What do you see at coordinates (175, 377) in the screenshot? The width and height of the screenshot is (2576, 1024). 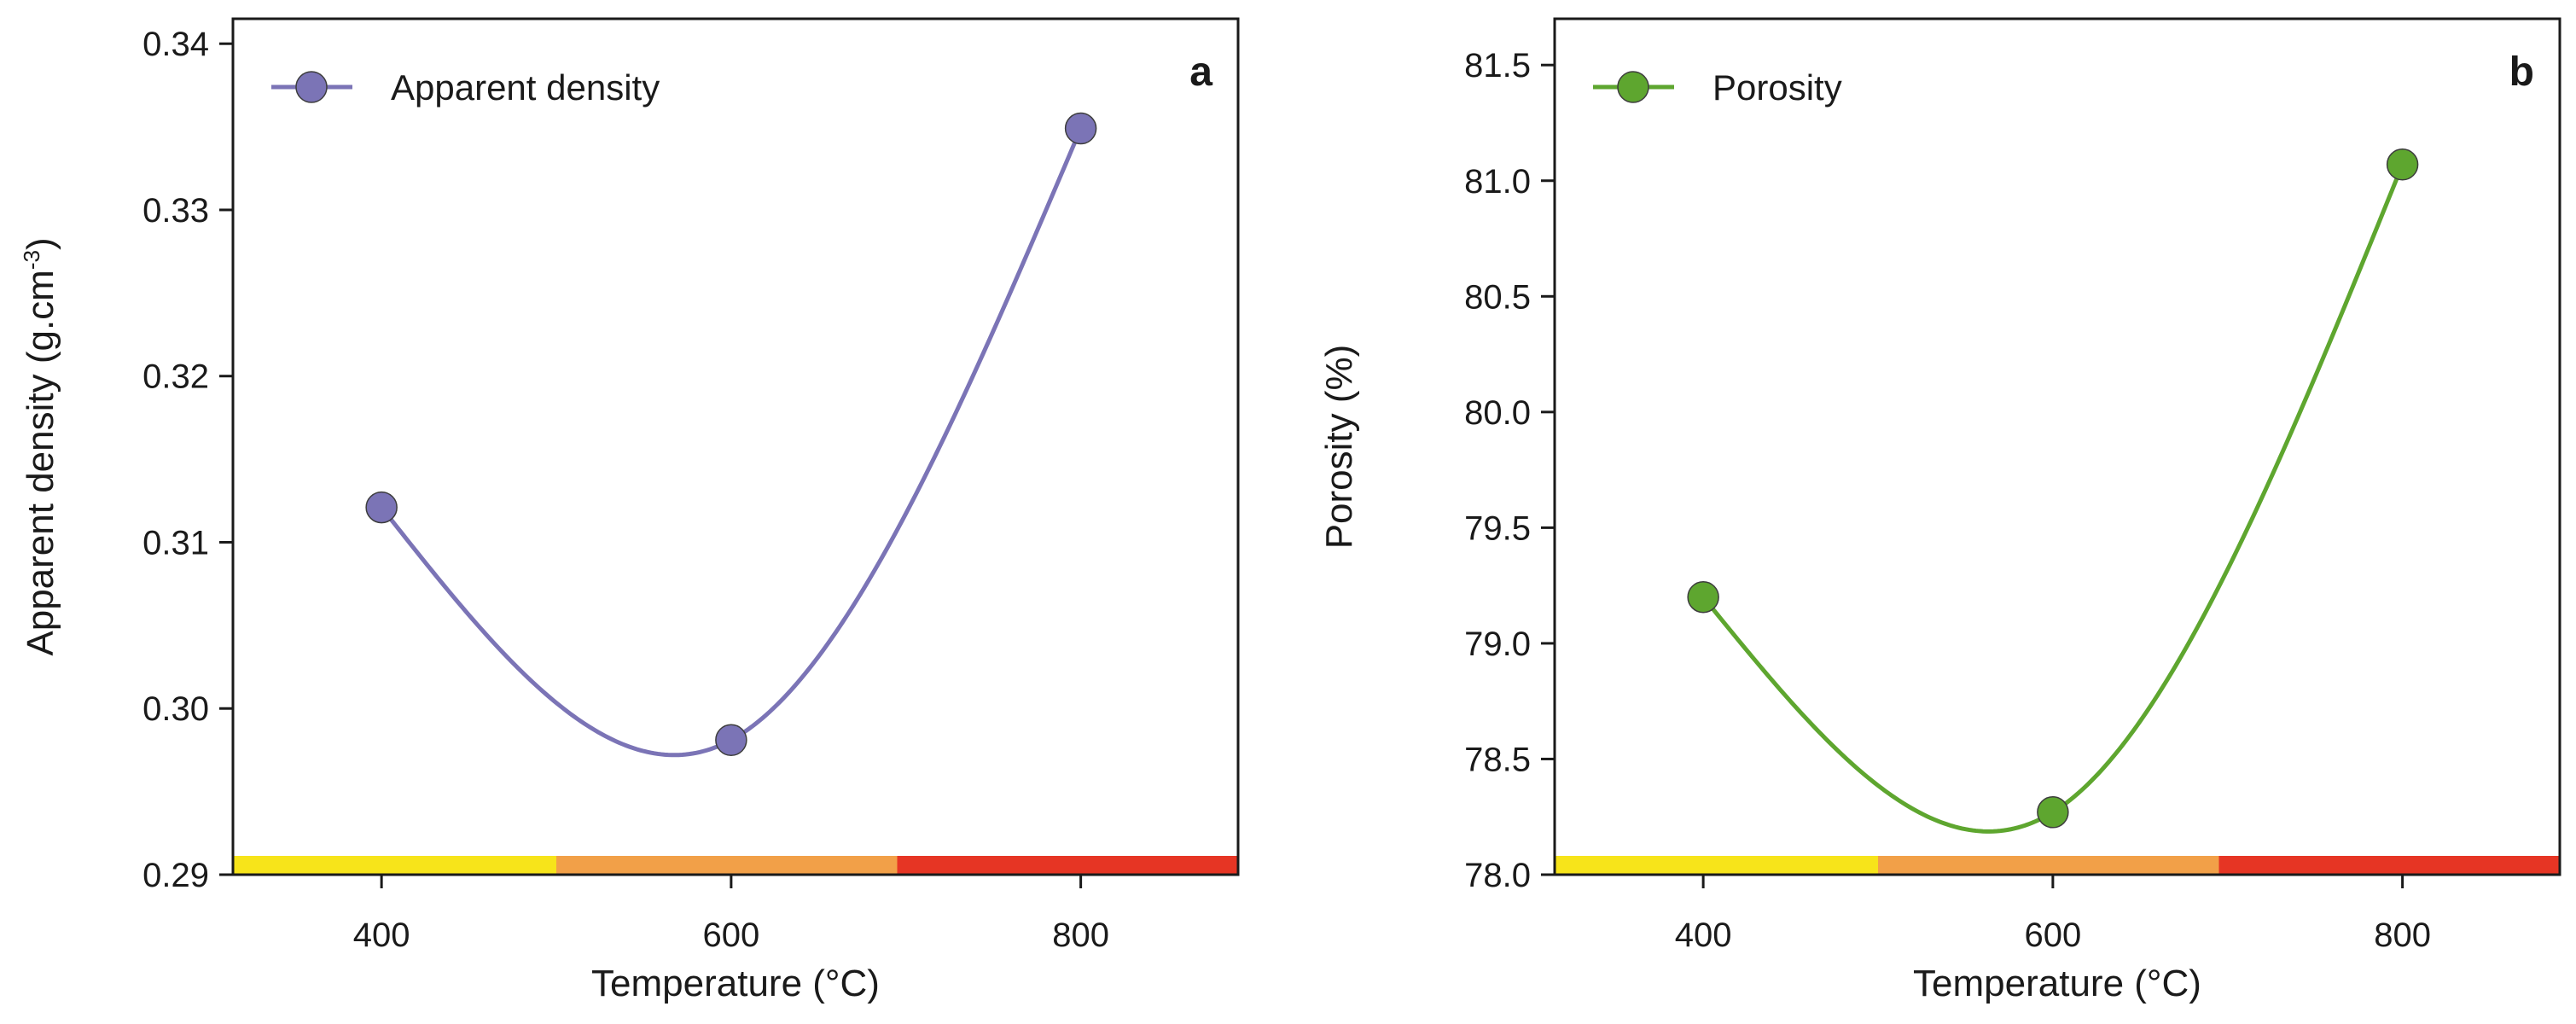 I see `y-tick-label: 0.32` at bounding box center [175, 377].